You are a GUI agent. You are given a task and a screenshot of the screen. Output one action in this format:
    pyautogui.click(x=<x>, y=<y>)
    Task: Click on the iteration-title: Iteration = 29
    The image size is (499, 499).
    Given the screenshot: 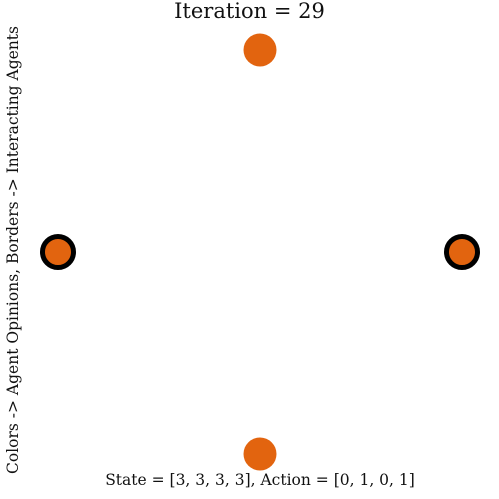 What is the action you would take?
    pyautogui.click(x=249, y=11)
    